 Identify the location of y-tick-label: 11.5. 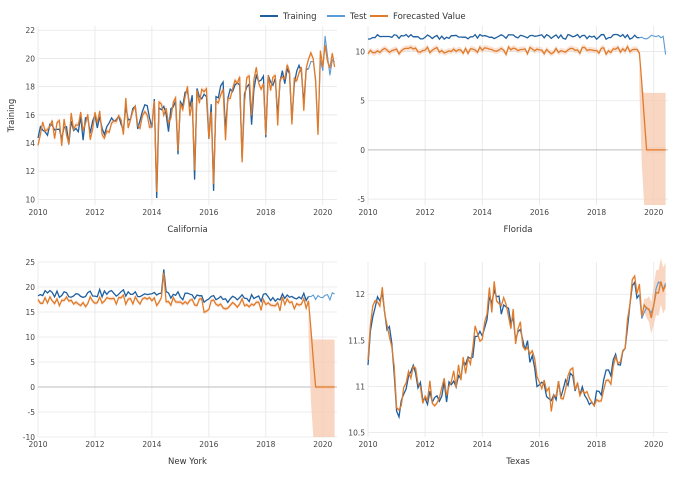
(356, 340).